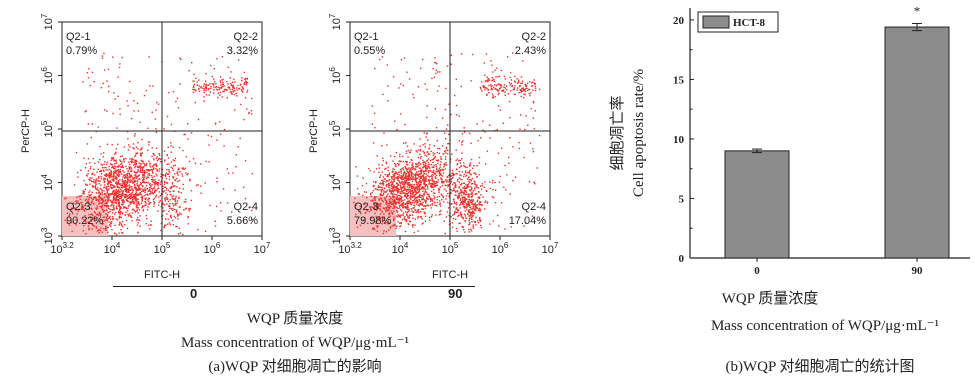 The height and width of the screenshot is (383, 975). I want to click on y-tick-label: 15, so click(679, 80).